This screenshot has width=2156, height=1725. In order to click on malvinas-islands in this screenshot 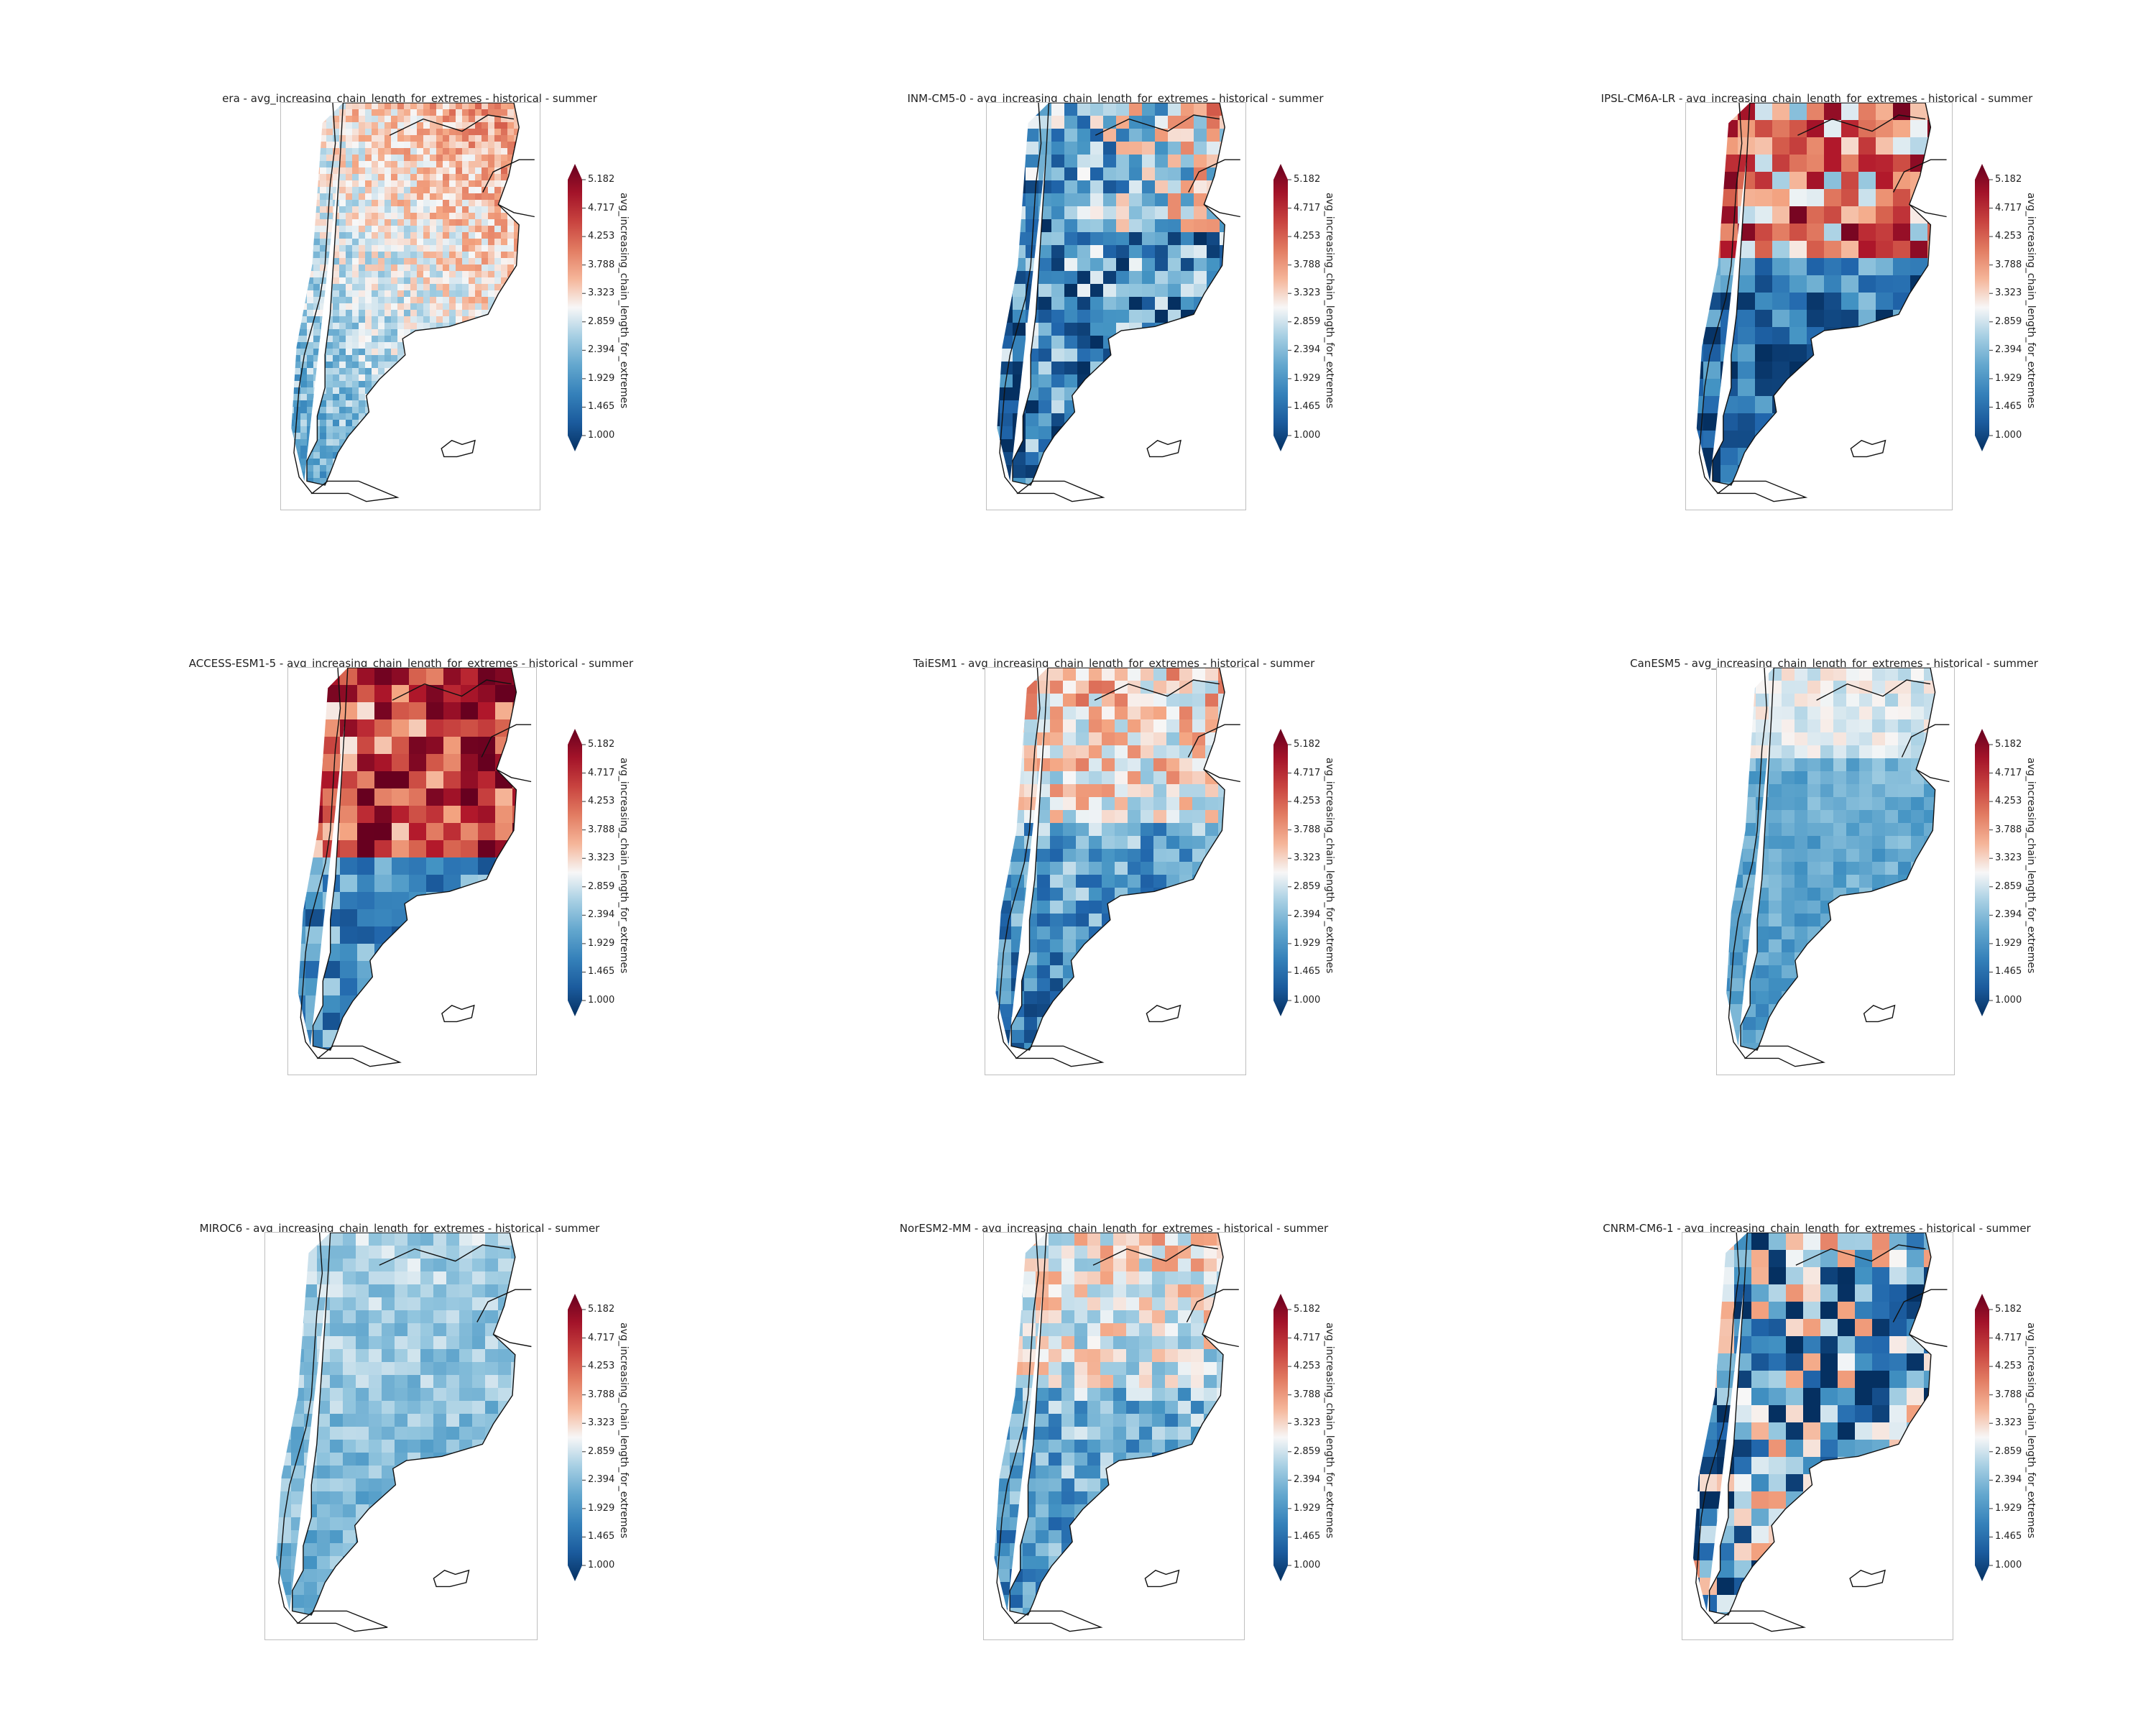, I will do `click(1868, 448)`.